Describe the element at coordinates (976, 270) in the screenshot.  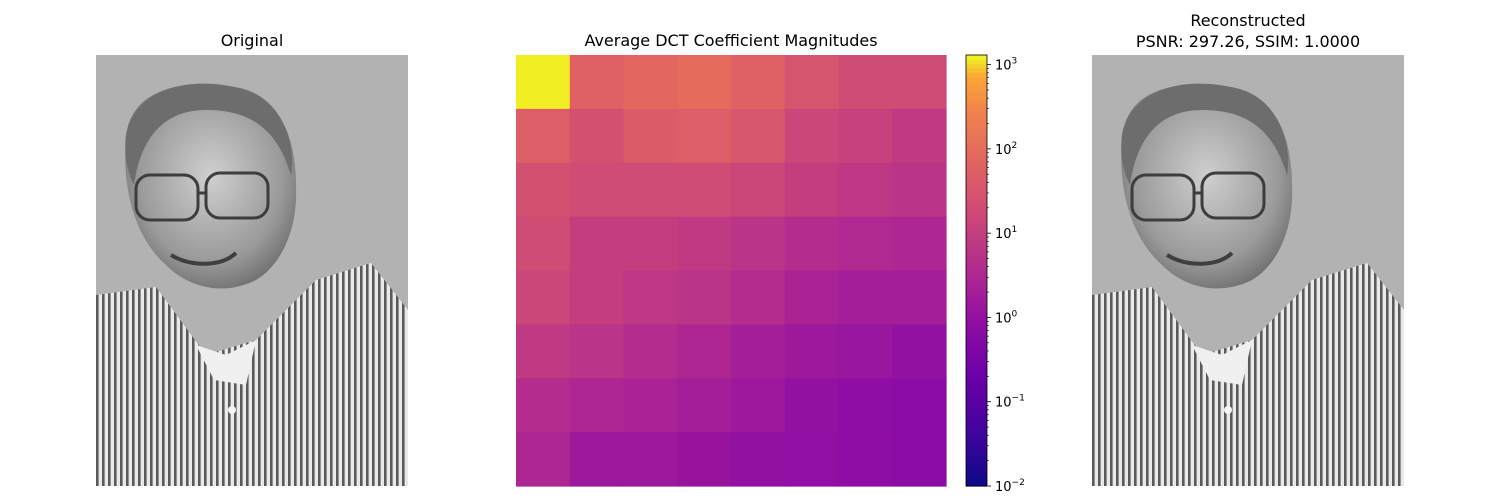
I see `colorbar-frame` at that location.